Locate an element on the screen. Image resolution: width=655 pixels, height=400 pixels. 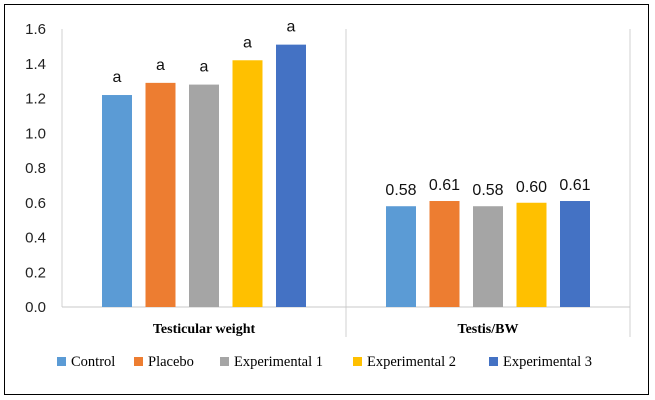
y-tick-label: 0.2 is located at coordinates (35, 272).